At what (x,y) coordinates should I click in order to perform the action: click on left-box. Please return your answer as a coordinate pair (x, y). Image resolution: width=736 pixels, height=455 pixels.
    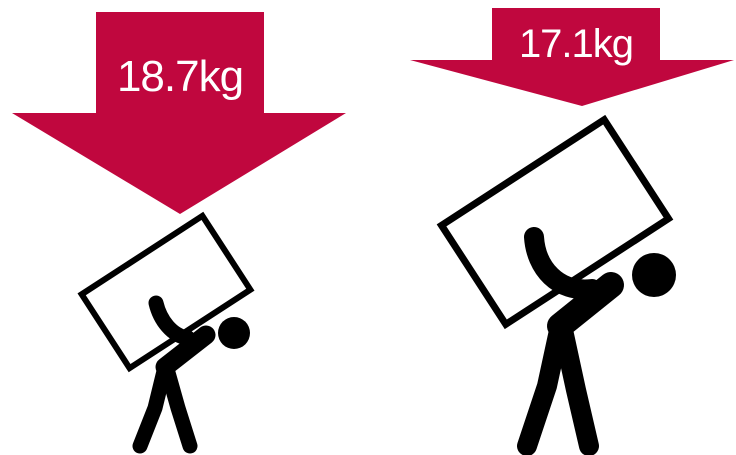
    Looking at the image, I should click on (166, 292).